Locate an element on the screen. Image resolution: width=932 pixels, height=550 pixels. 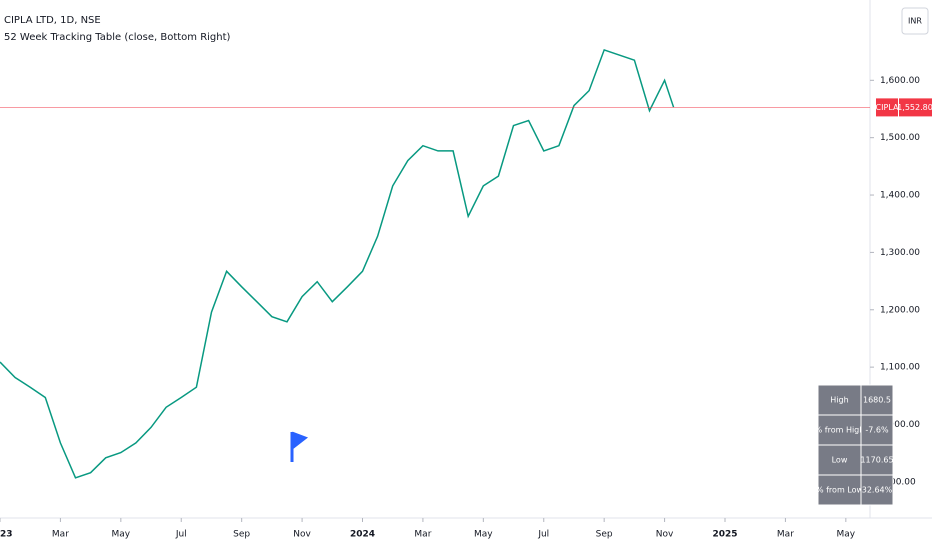
y-tick-label: 1,300.00 is located at coordinates (900, 253).